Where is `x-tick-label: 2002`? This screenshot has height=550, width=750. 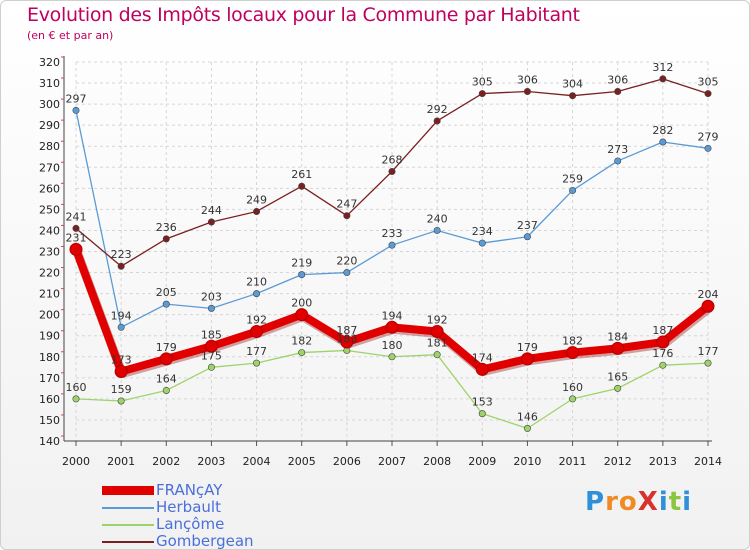 x-tick-label: 2002 is located at coordinates (166, 461).